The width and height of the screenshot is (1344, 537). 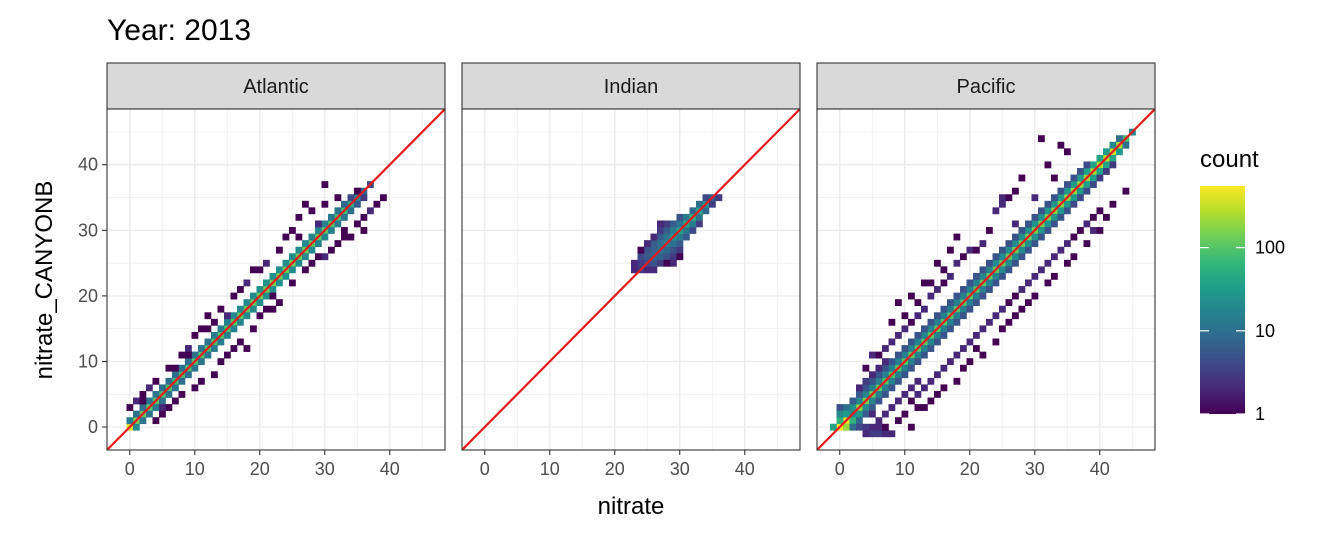 What do you see at coordinates (1242, 285) in the screenshot?
I see `color-legend: count 1 10 100` at bounding box center [1242, 285].